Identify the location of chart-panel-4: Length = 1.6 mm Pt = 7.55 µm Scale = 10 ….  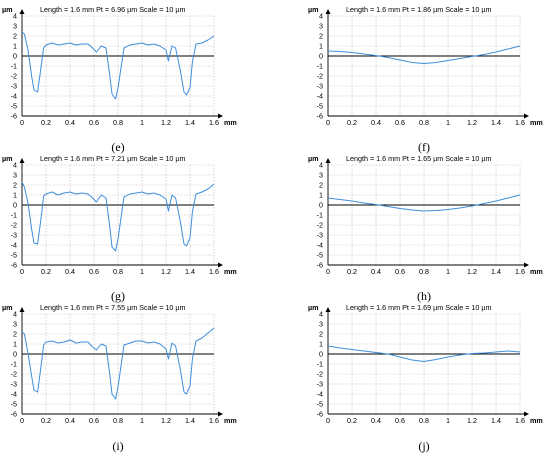
(119, 378).